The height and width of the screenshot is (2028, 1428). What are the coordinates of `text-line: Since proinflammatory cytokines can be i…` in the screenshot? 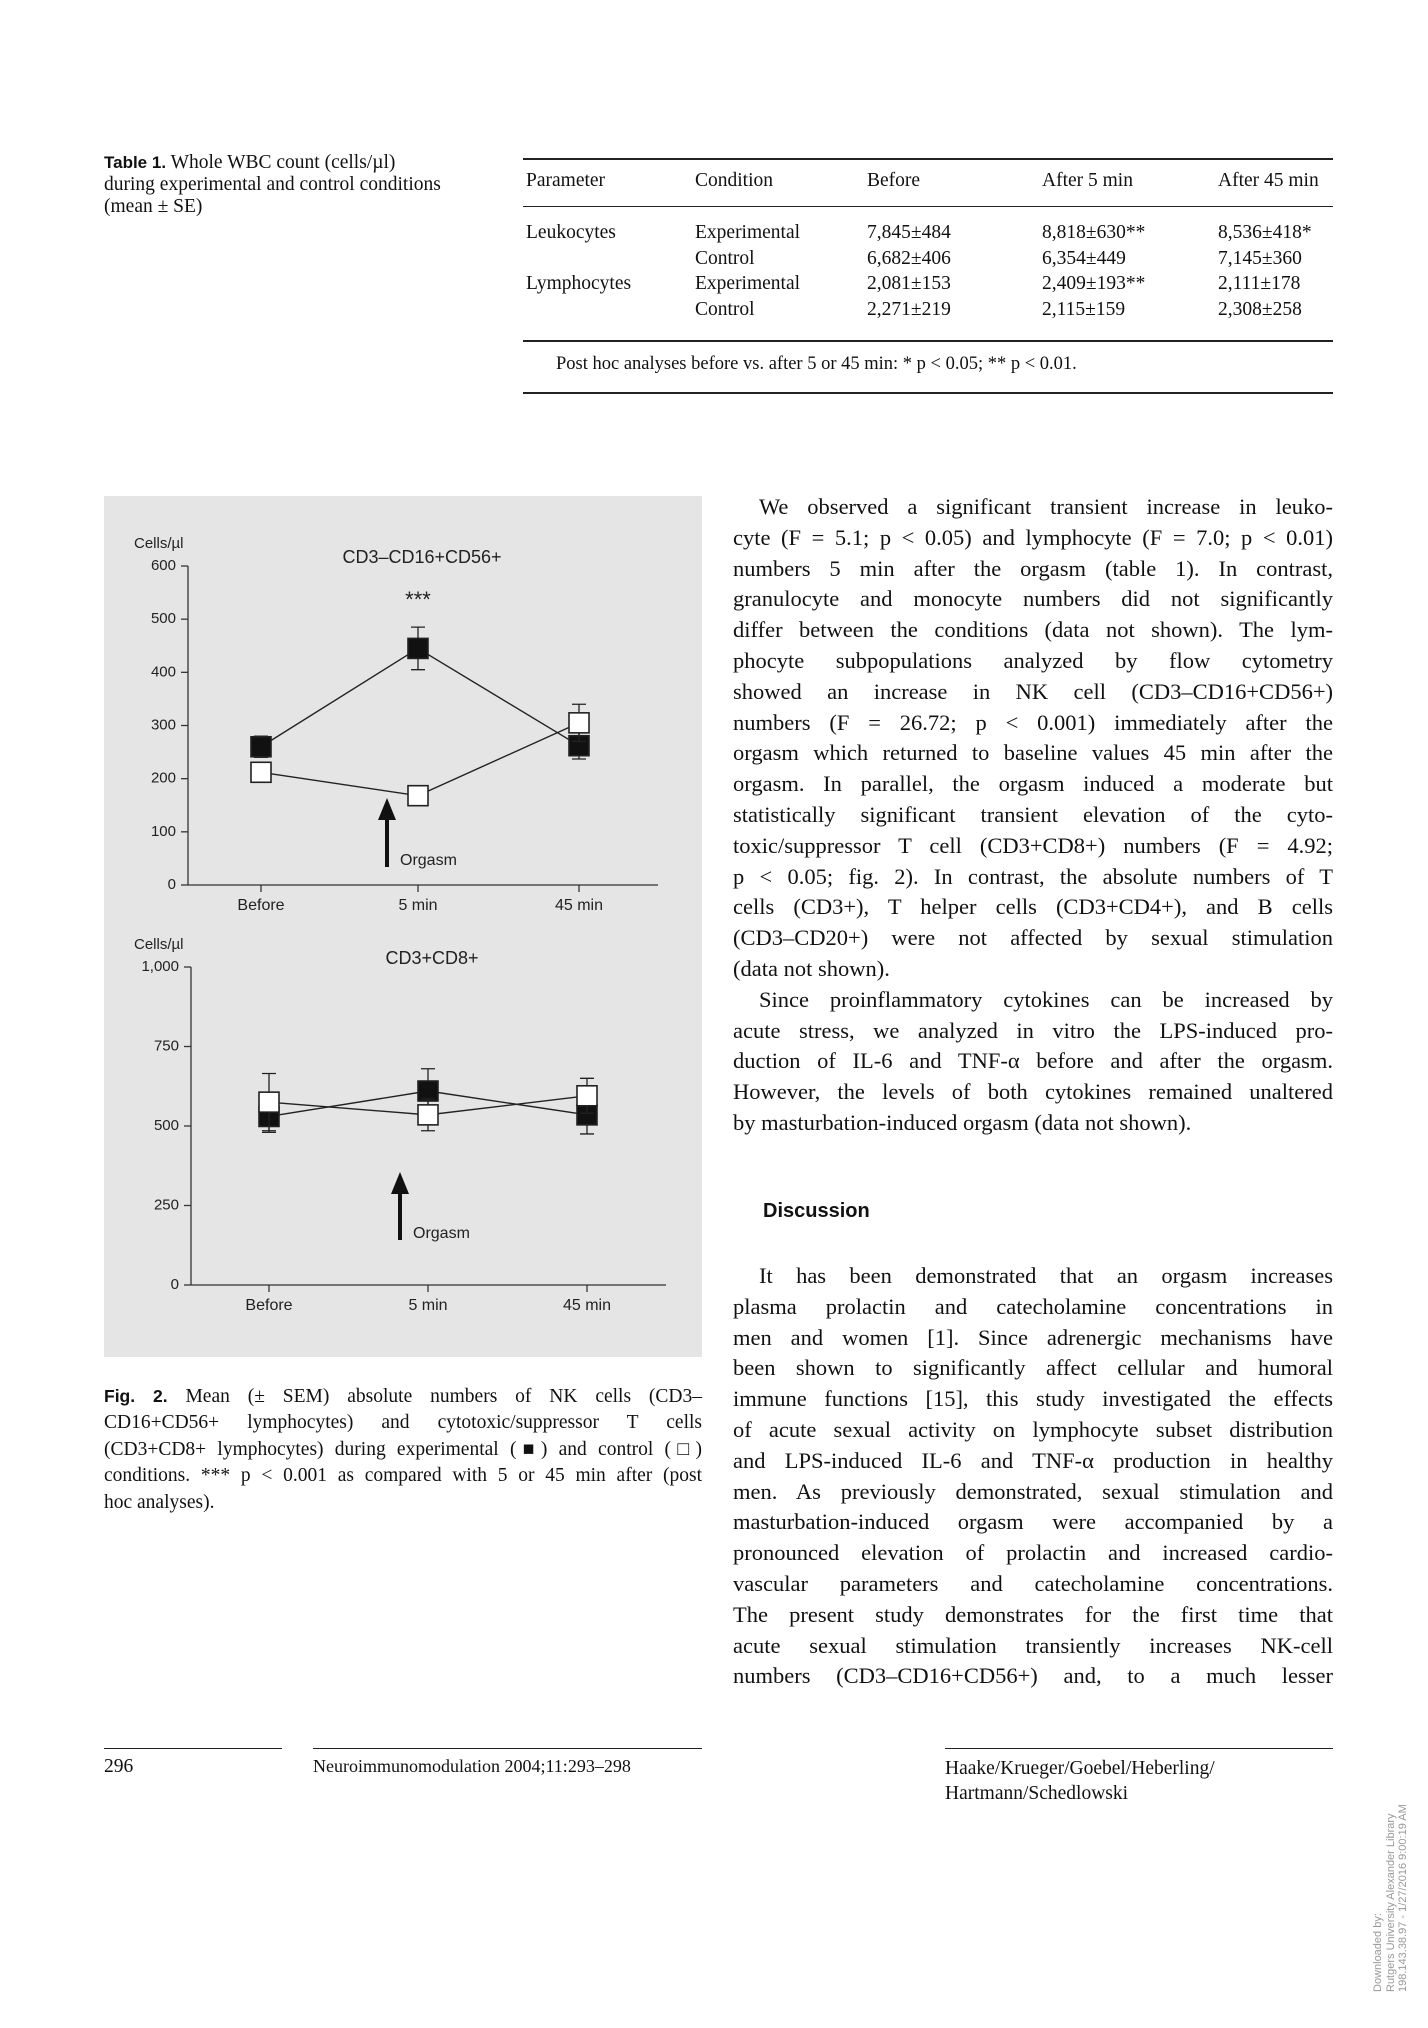 It's located at (1046, 999).